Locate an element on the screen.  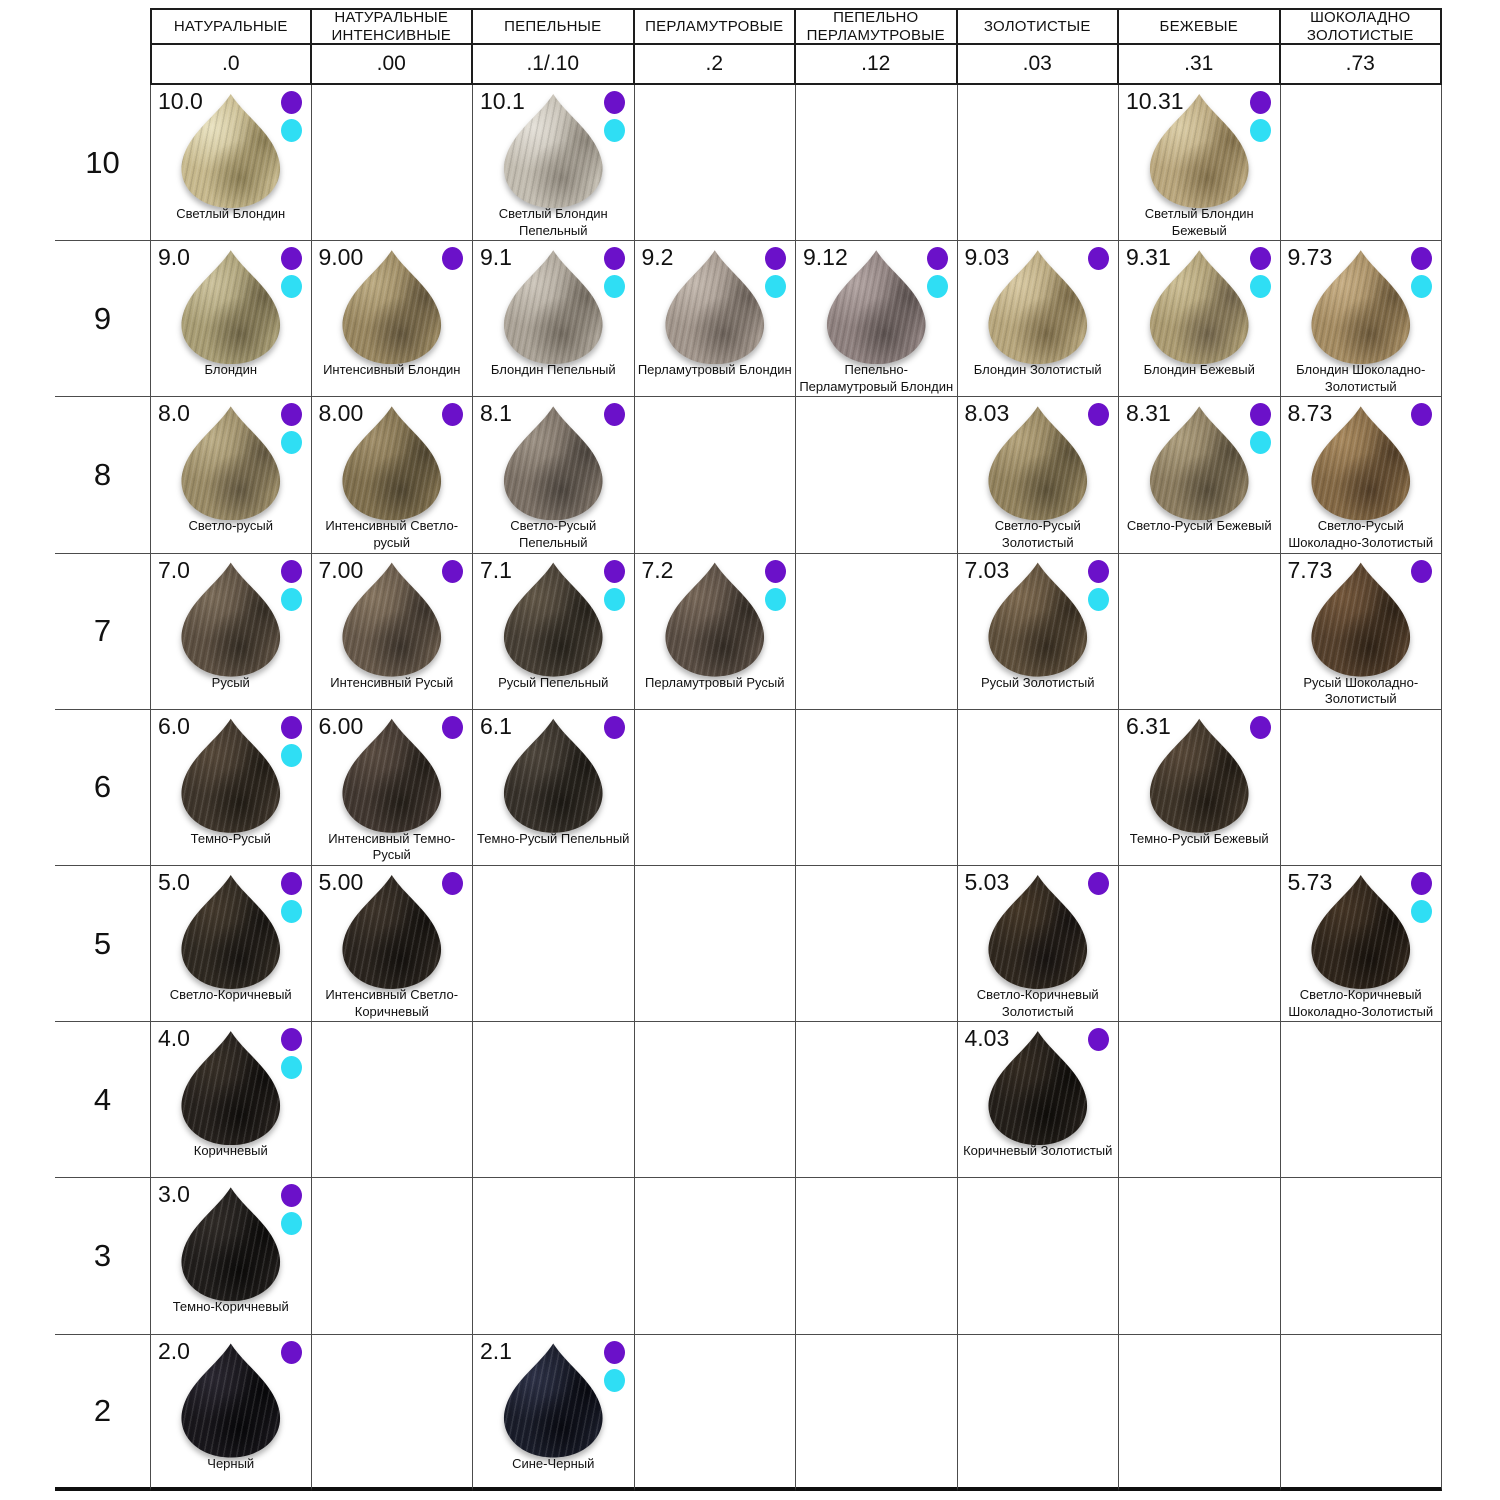
shade-cell: 7.1 Русый Пепельный is located at coordinates (554, 631).